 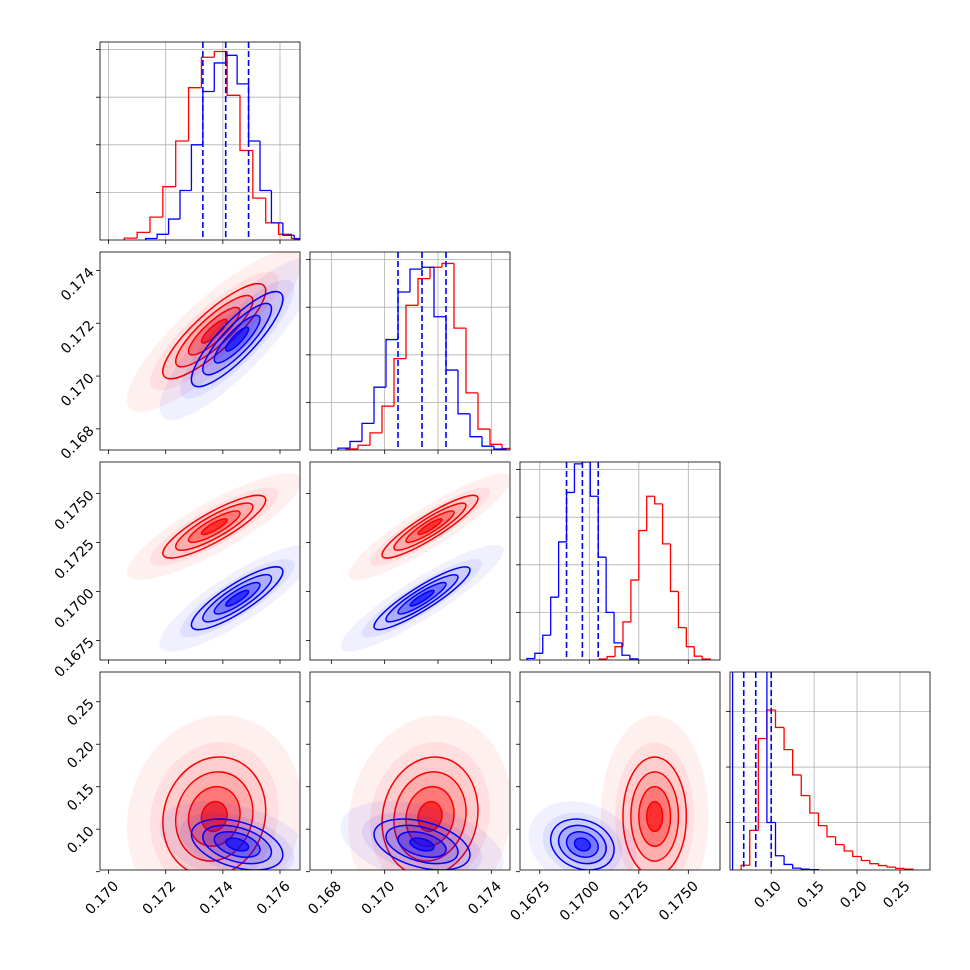 What do you see at coordinates (75, 609) in the screenshot?
I see `y-tick-label: 0.1700` at bounding box center [75, 609].